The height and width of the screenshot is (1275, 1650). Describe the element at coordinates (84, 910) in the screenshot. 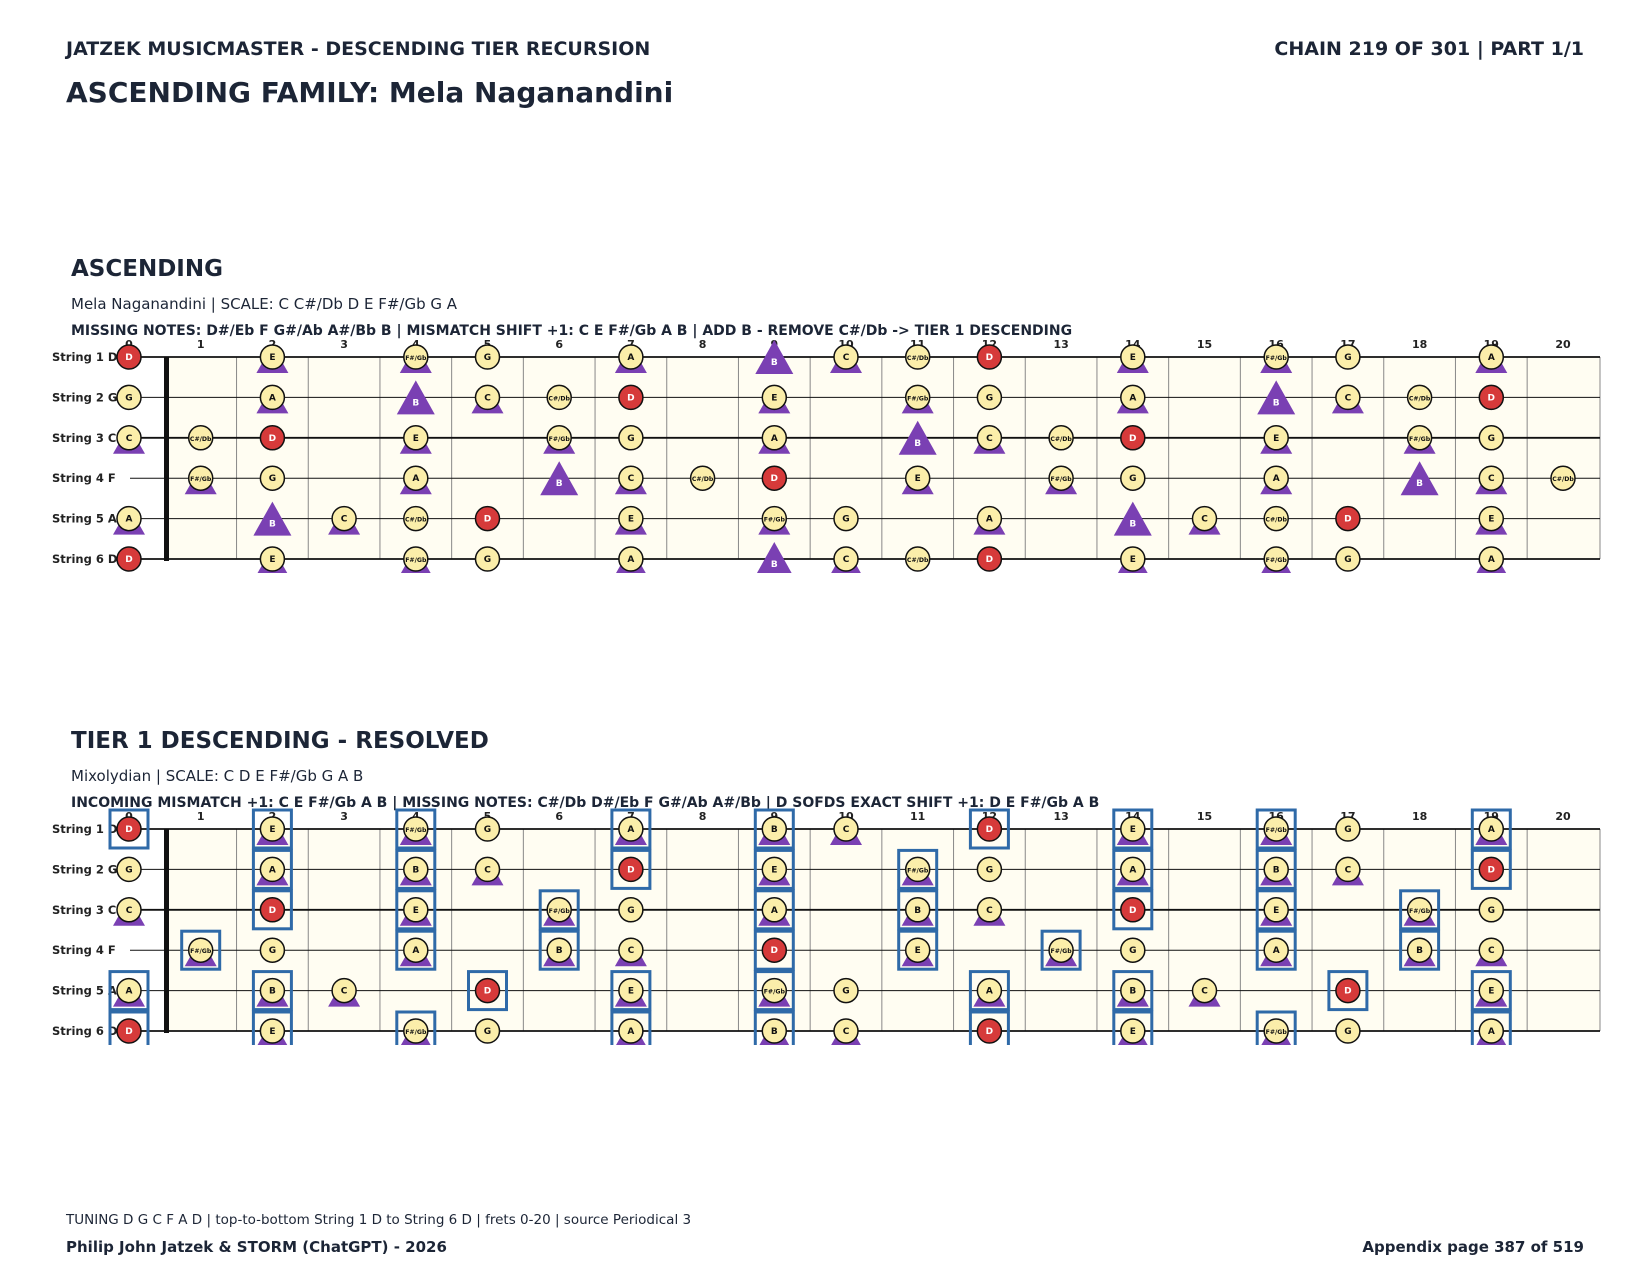

I see `string-label: String 3 C` at that location.